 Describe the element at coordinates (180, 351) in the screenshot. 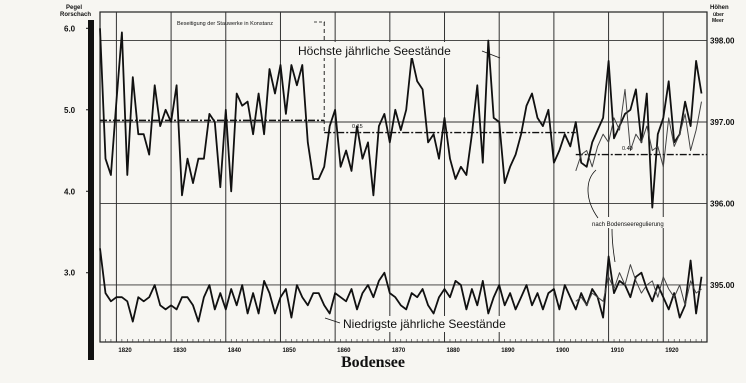

I see `x-tick-label: 1830` at that location.